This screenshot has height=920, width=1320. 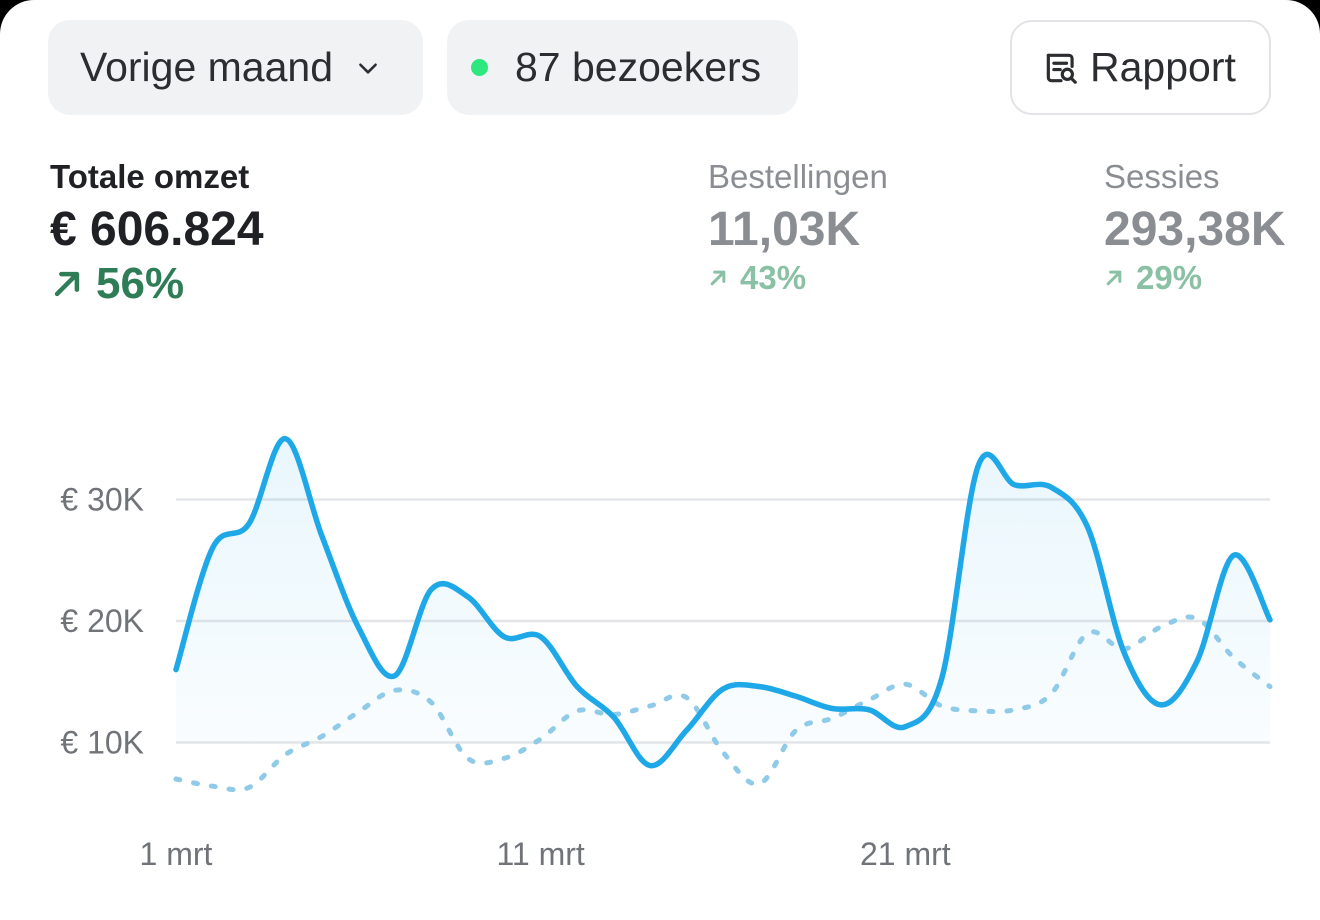 I want to click on metric-value: 293,38K, so click(x=1195, y=229).